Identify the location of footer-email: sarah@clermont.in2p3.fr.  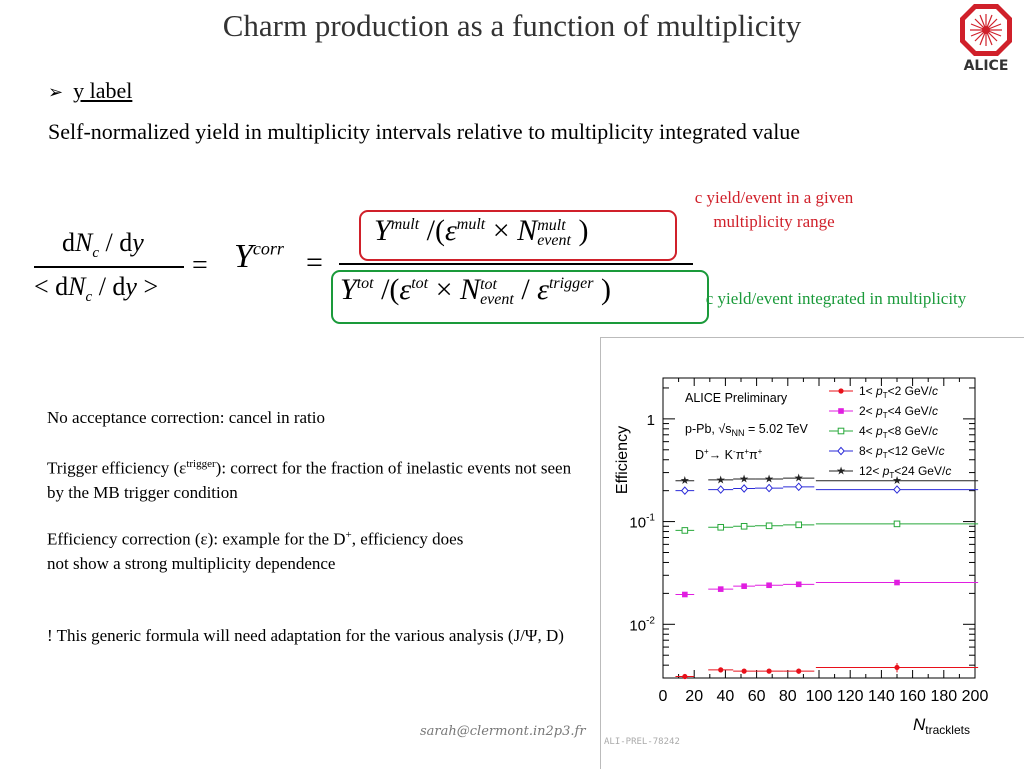
(503, 731).